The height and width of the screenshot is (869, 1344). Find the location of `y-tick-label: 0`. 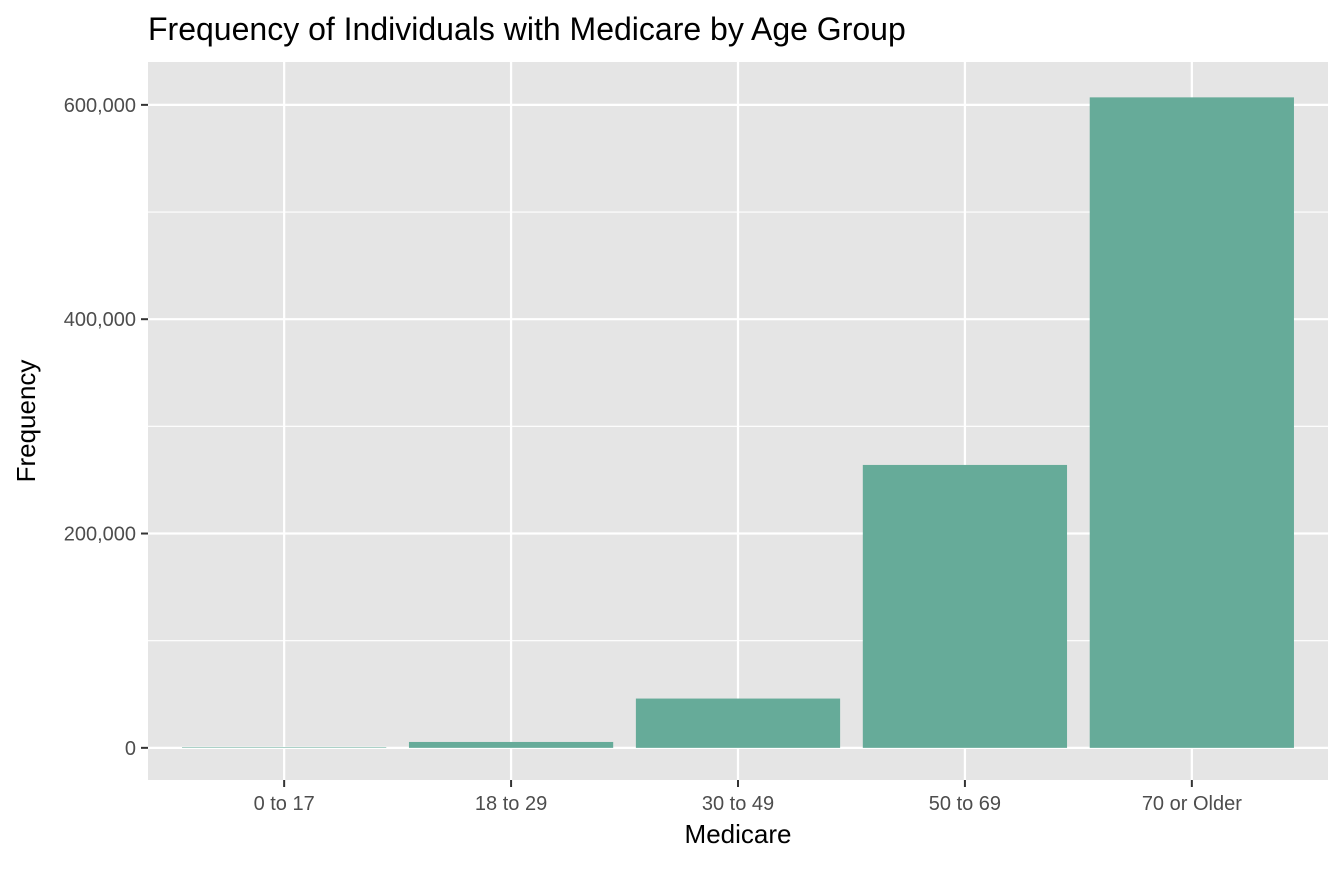

y-tick-label: 0 is located at coordinates (130, 749).